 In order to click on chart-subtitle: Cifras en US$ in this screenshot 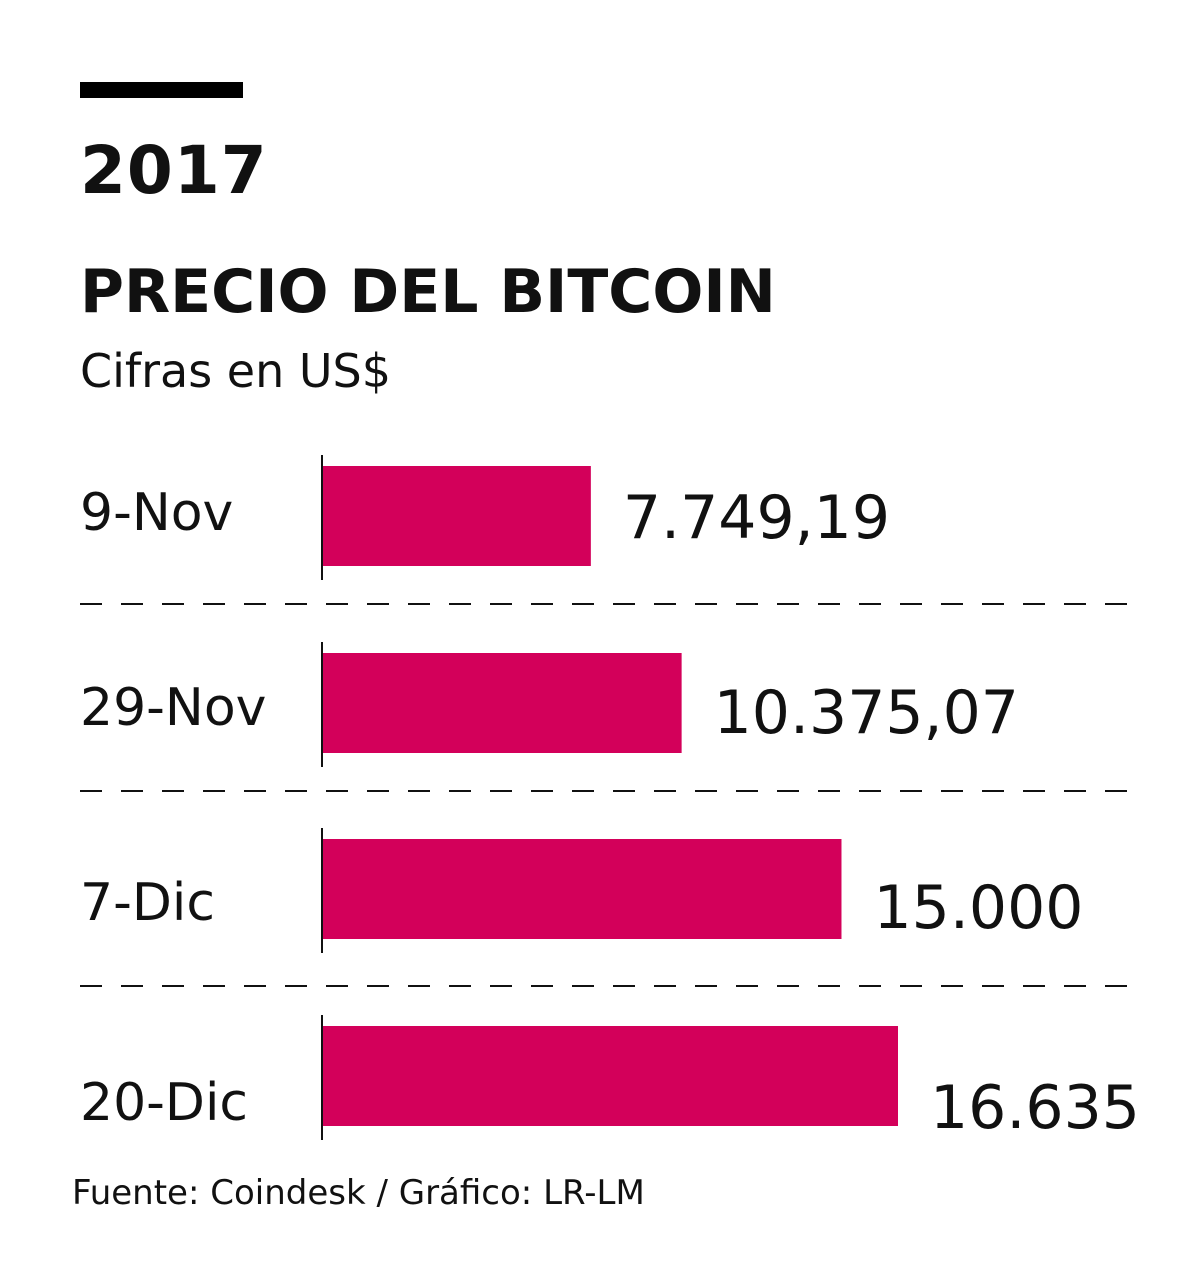, I will do `click(235, 371)`.